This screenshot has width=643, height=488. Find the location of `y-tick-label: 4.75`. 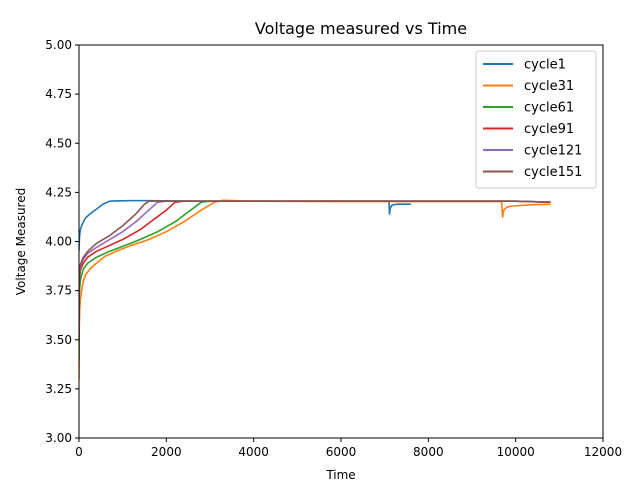

y-tick-label: 4.75 is located at coordinates (58, 94).